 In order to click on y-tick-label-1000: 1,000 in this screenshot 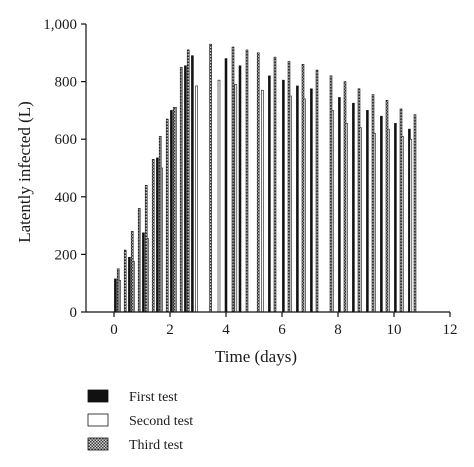, I will do `click(60, 25)`.